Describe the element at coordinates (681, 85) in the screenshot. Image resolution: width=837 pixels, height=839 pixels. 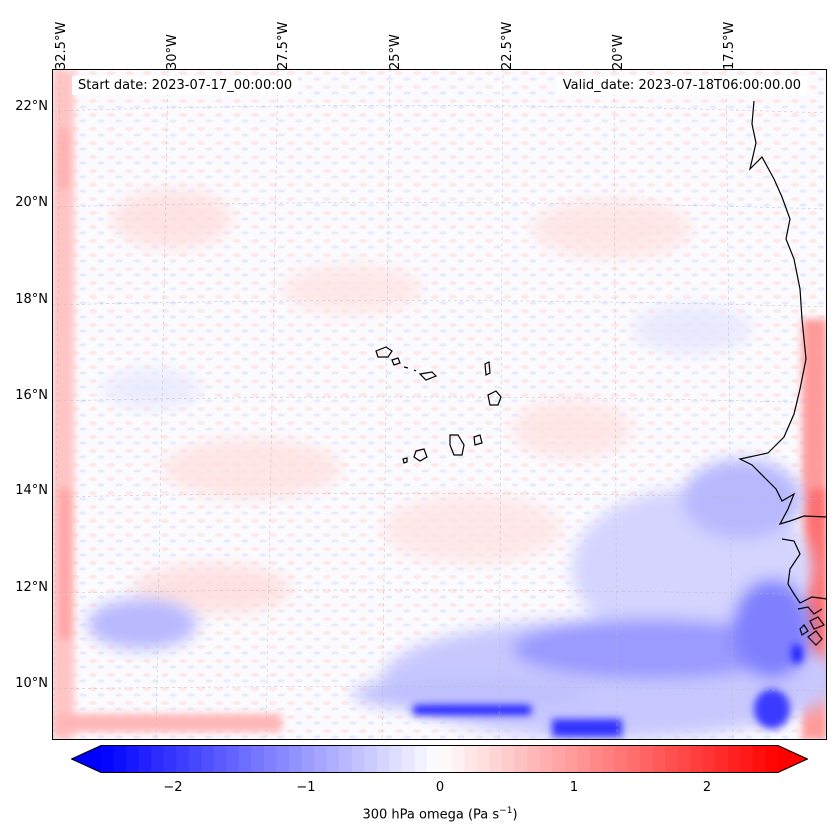
I see `valid-date-label: Valid_date: 2023-07-18T06:00:00.00` at that location.